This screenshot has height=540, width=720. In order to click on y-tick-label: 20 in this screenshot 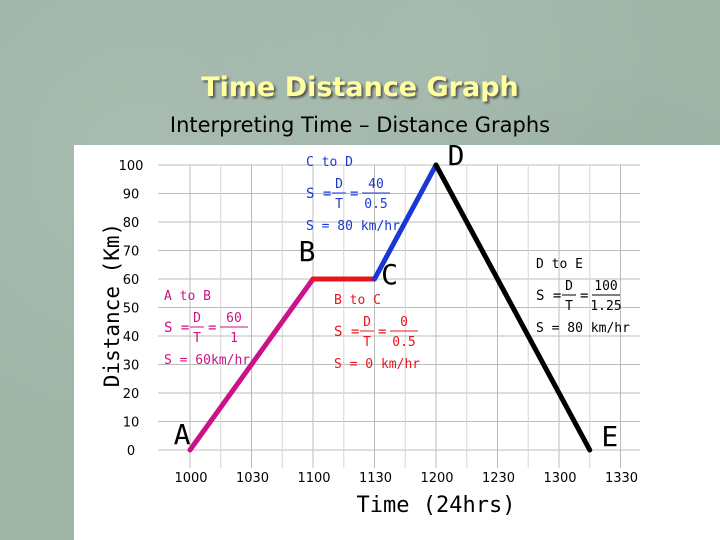, I will do `click(131, 394)`.